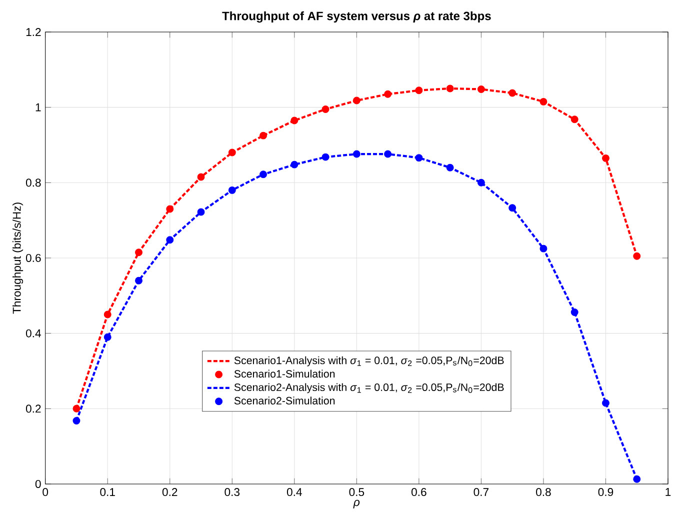 The width and height of the screenshot is (675, 528). Describe the element at coordinates (232, 492) in the screenshot. I see `x-tick-label: 0.3` at that location.